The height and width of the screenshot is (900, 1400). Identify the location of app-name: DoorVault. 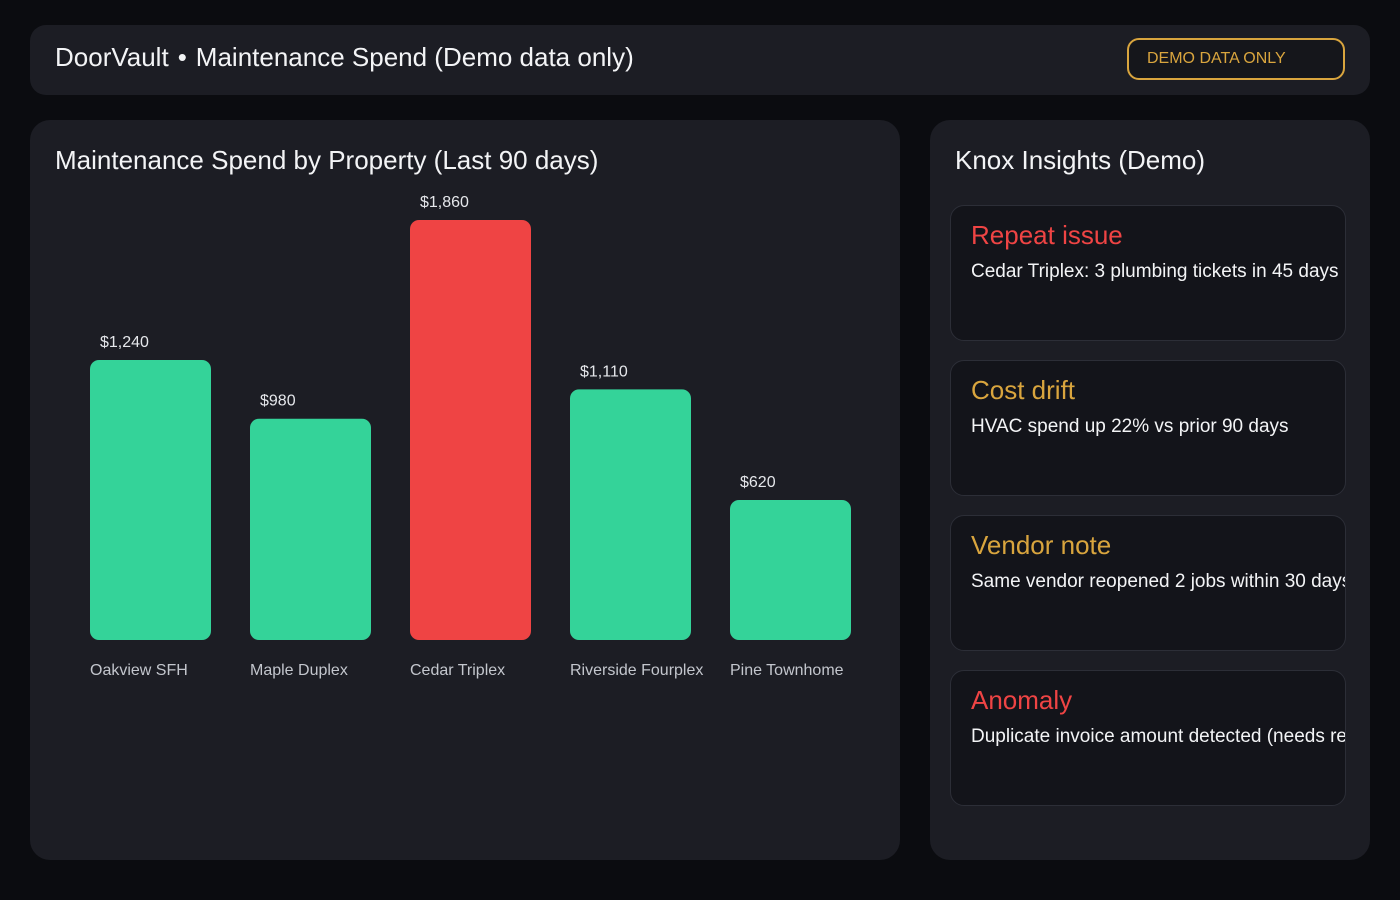
(112, 57).